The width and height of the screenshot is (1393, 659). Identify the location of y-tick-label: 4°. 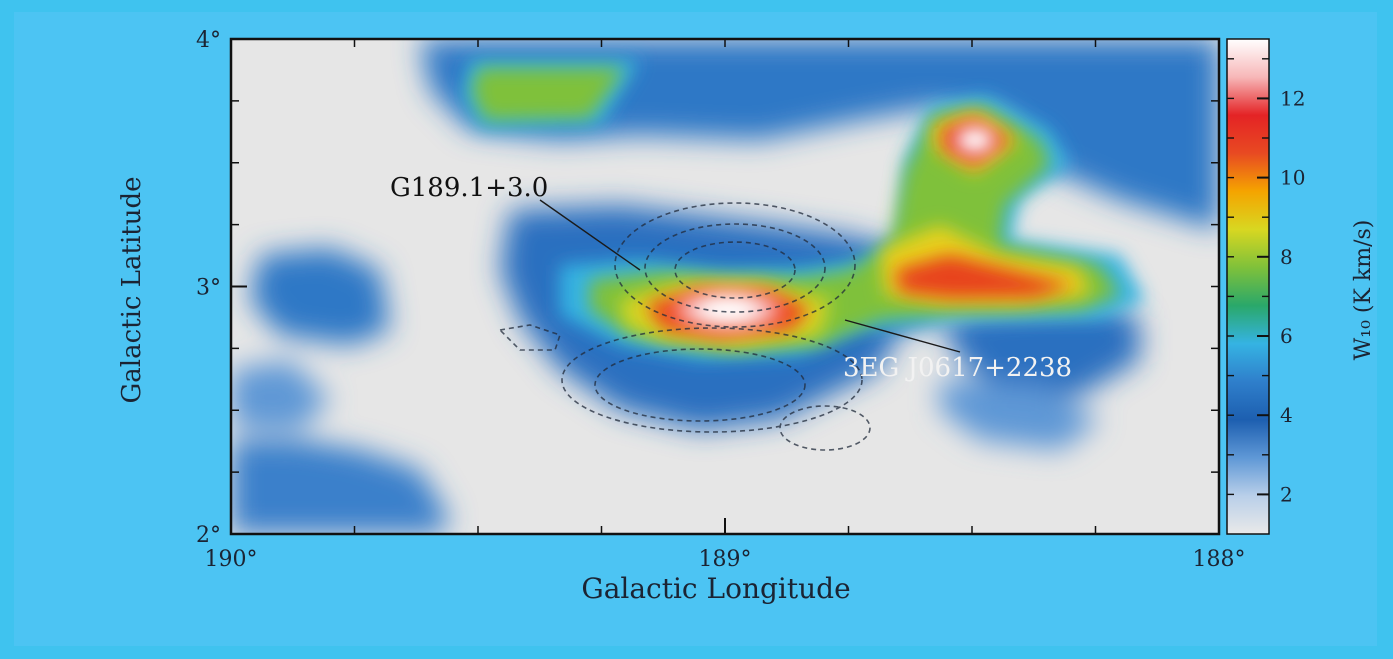
(208, 40).